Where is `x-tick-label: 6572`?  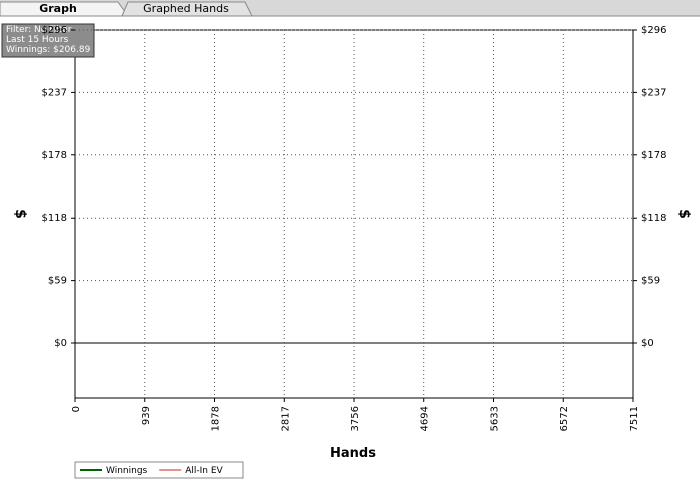
x-tick-label: 6572 is located at coordinates (564, 418).